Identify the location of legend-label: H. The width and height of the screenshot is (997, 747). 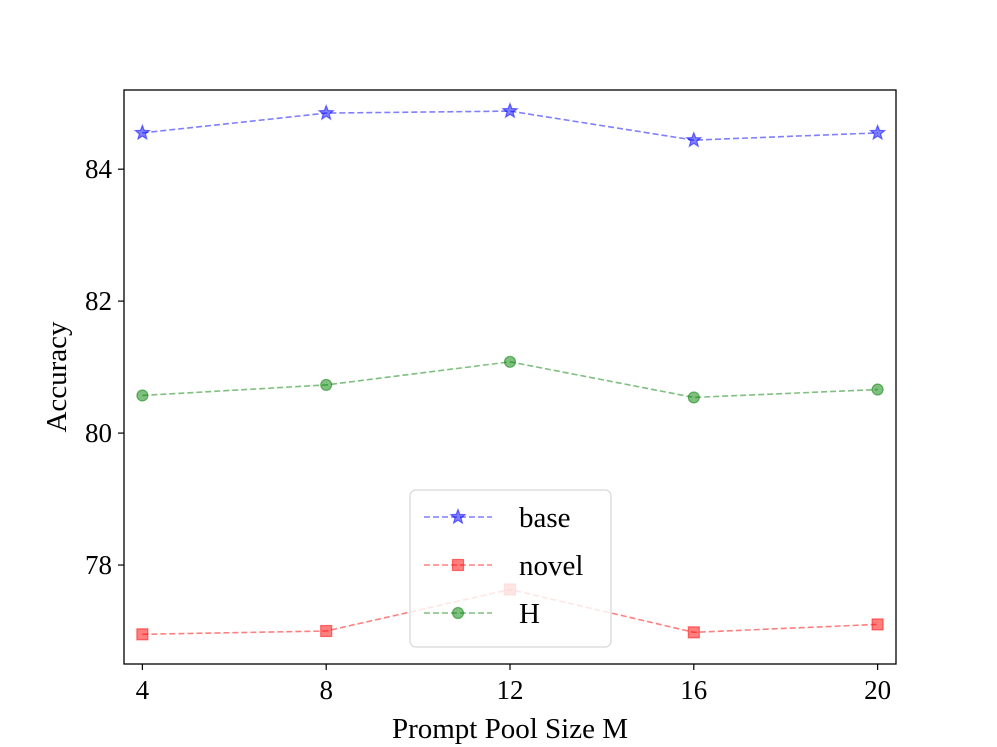
(529, 614).